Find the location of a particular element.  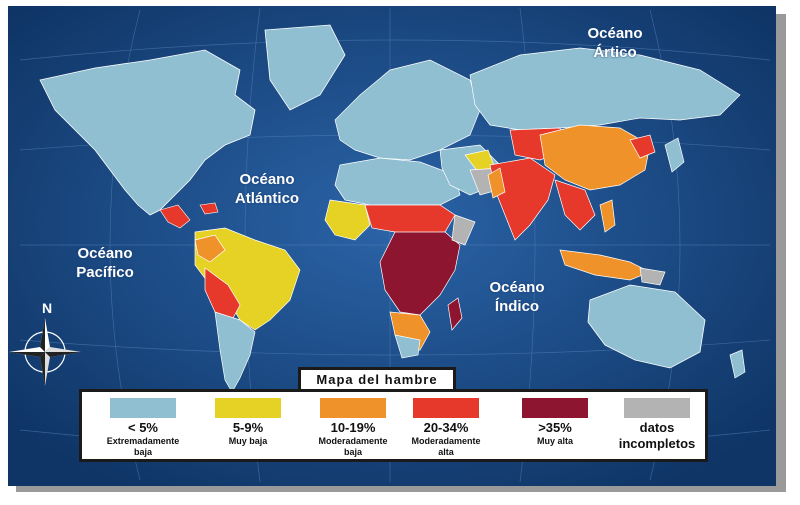

legend-swatch-incomplete-data is located at coordinates (657, 408).